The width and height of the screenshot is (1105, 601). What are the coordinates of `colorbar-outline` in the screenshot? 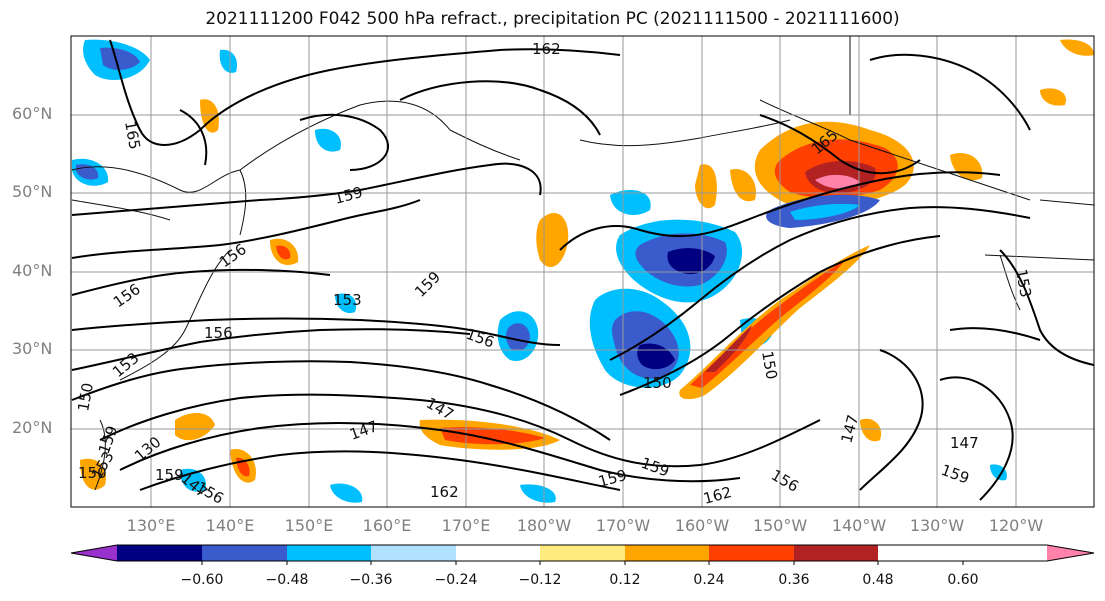 It's located at (582, 553).